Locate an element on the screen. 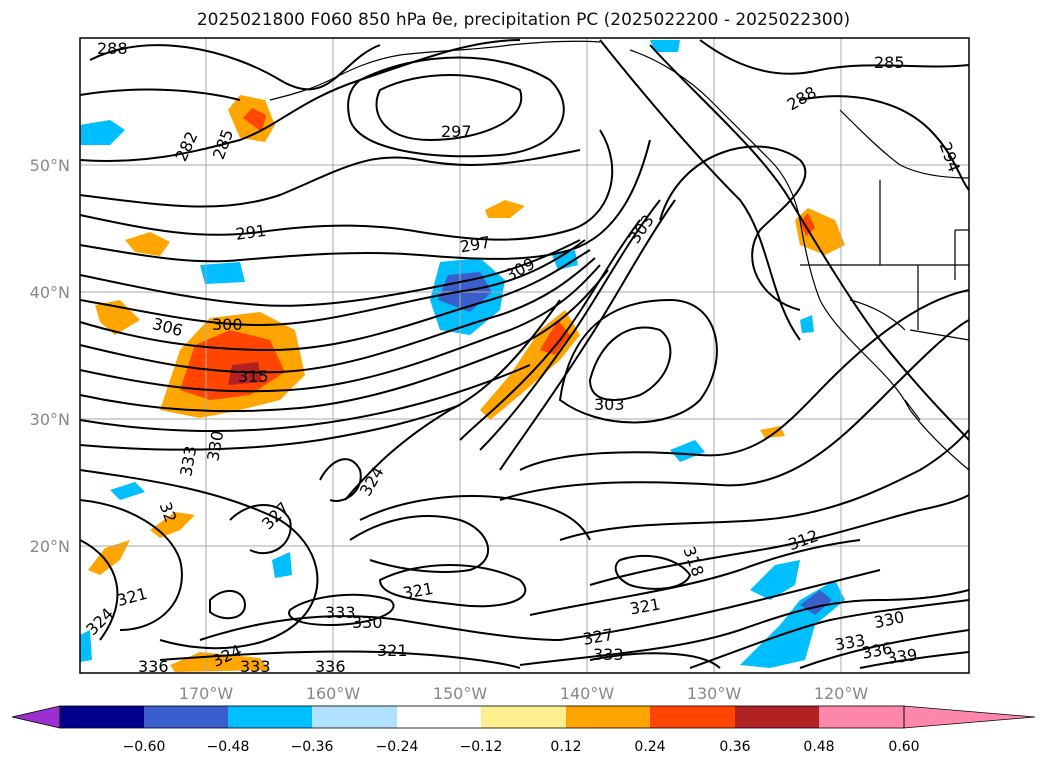  contour-label: 297 is located at coordinates (456, 131).